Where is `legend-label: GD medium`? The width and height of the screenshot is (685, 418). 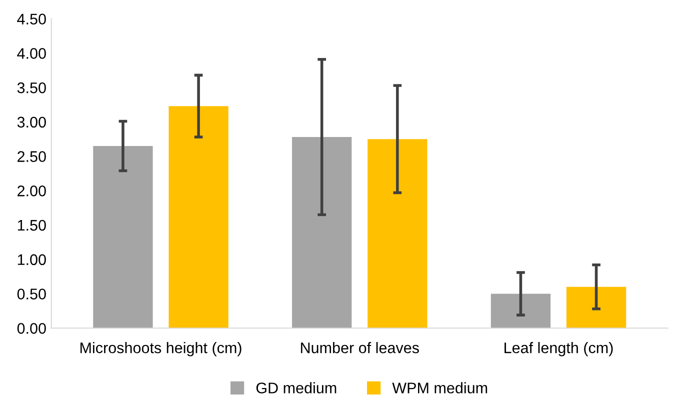 legend-label: GD medium is located at coordinates (296, 388).